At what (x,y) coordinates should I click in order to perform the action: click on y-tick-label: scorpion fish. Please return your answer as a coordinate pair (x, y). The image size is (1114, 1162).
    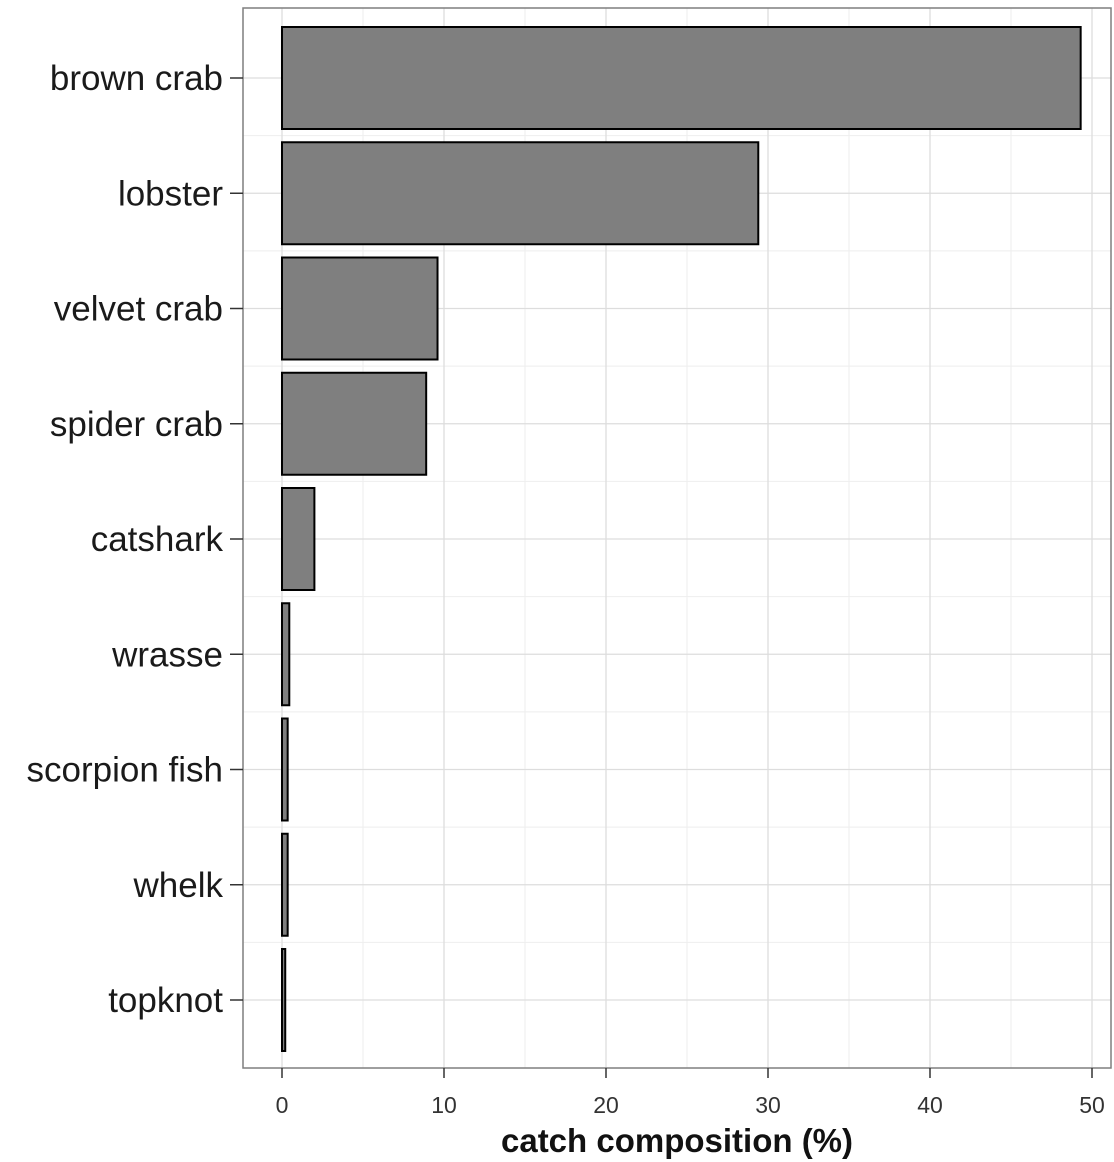
    Looking at the image, I should click on (125, 770).